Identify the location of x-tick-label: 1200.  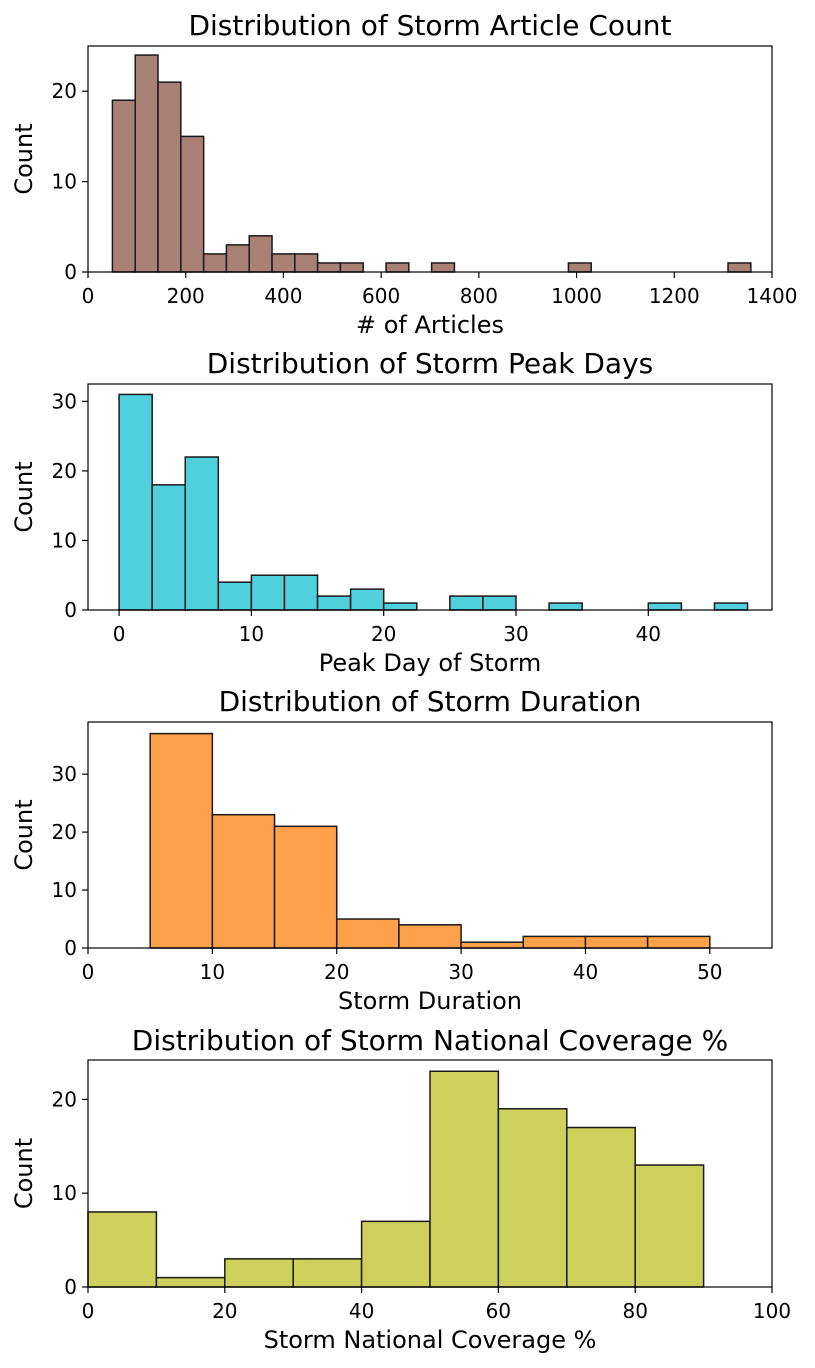
(674, 296).